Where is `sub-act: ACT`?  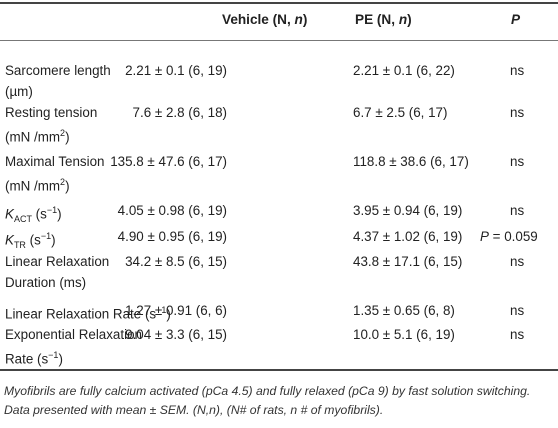 sub-act: ACT is located at coordinates (22, 219).